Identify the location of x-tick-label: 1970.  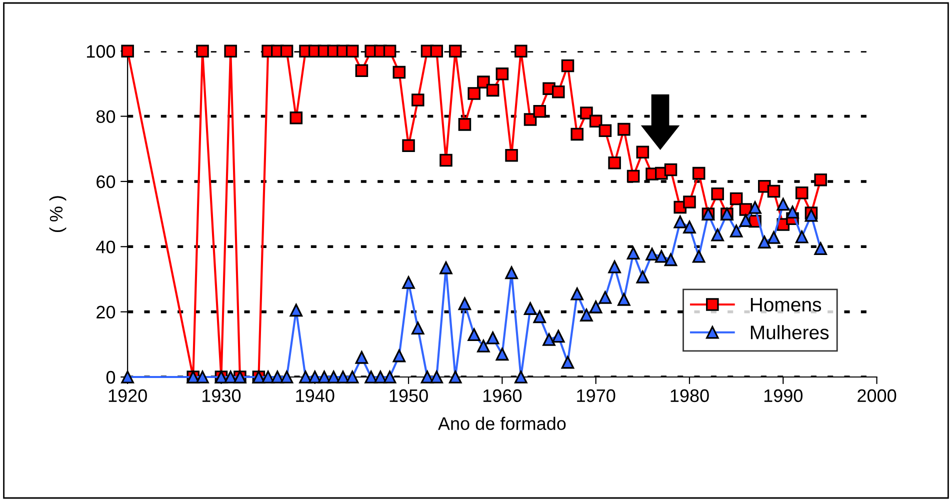
(596, 395).